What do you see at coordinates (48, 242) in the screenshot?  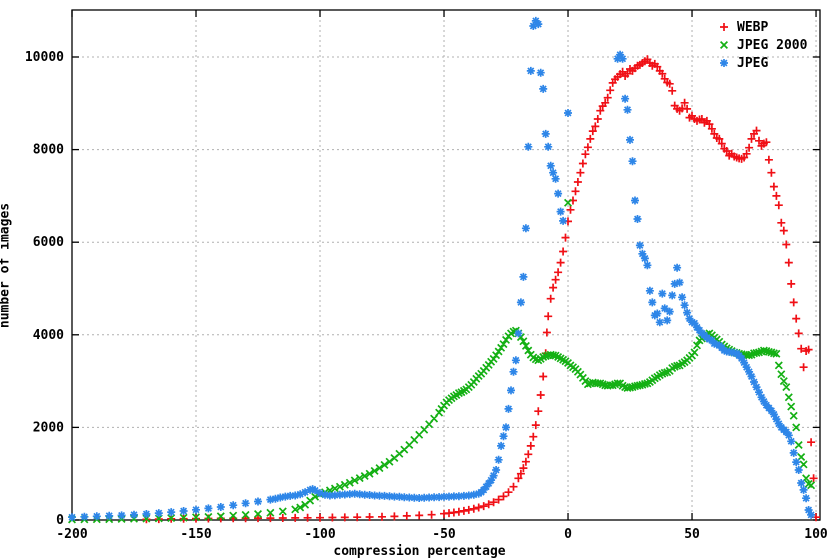 I see `y-tick-label: 6000` at bounding box center [48, 242].